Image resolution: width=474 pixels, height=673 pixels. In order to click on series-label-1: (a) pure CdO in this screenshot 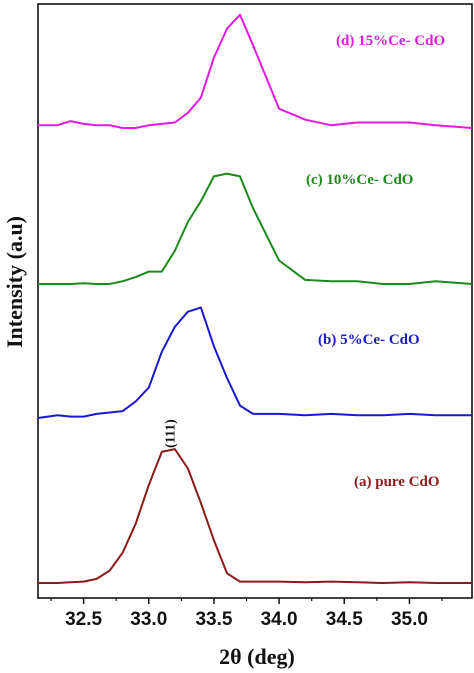, I will do `click(397, 482)`.